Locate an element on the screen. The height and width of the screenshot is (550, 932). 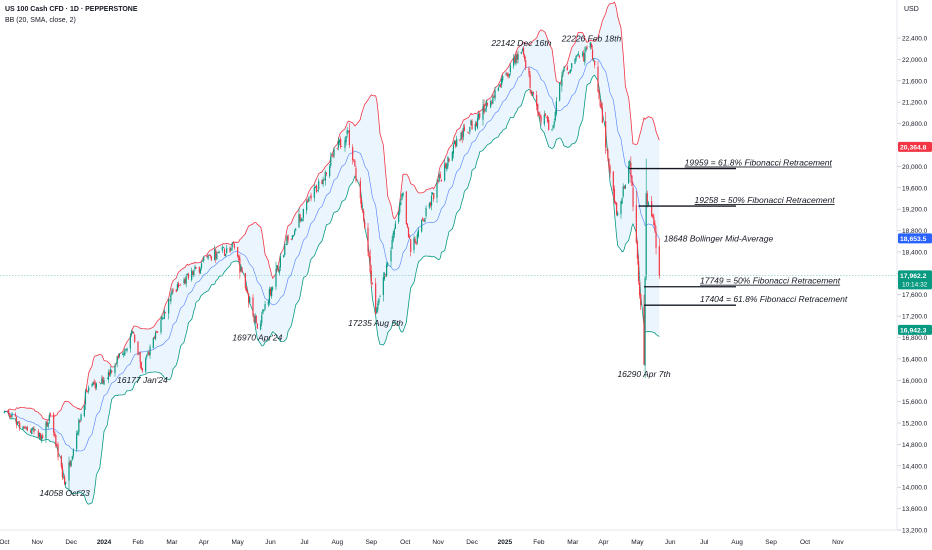
price-annotation: 16290 Apr 7th is located at coordinates (643, 374).